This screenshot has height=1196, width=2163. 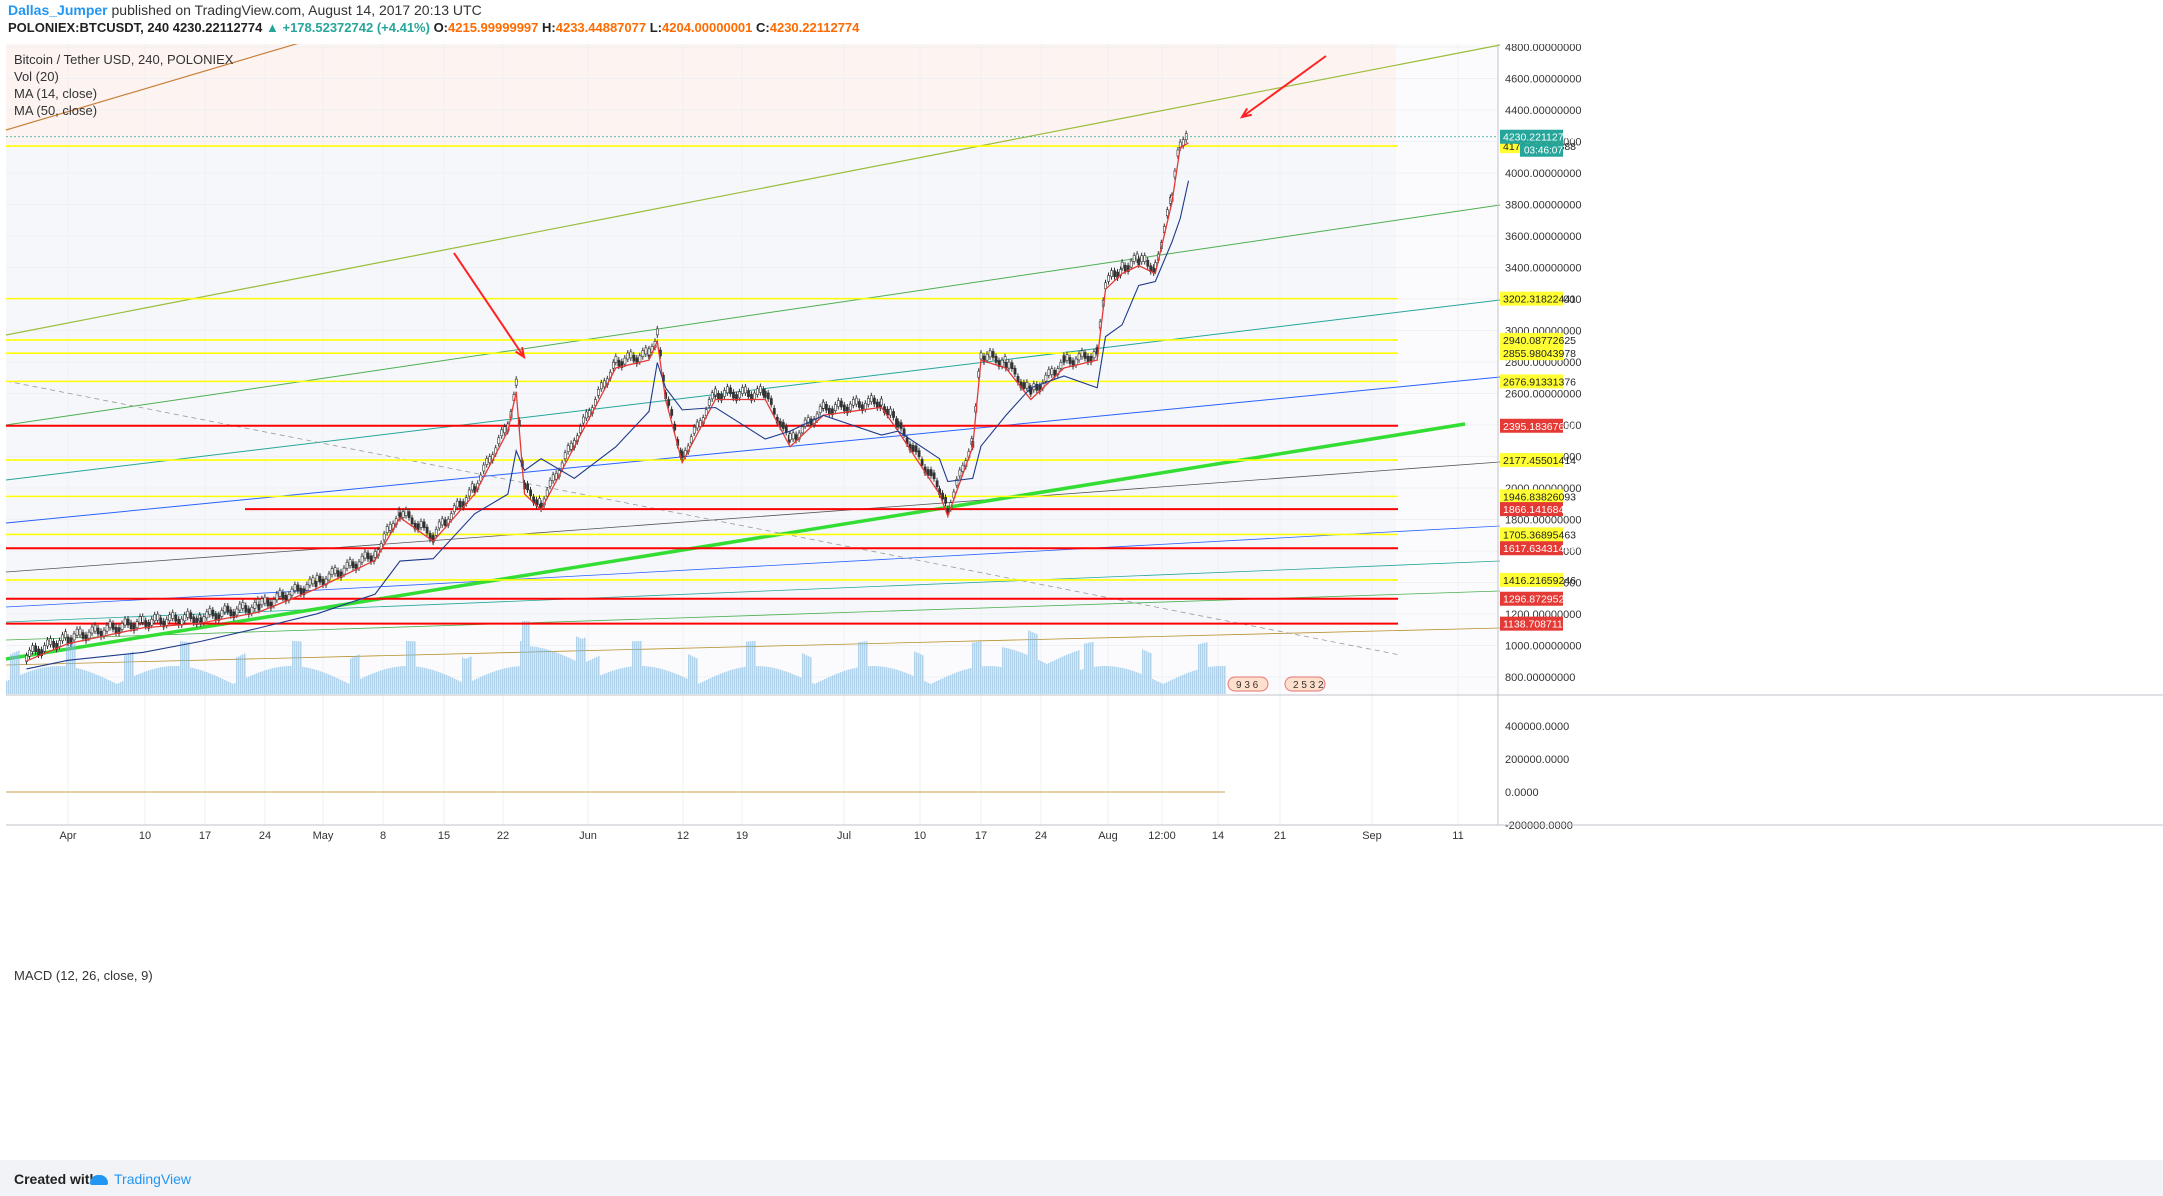 What do you see at coordinates (58, 10) in the screenshot?
I see `publisher-link: Dallas_Jumper` at bounding box center [58, 10].